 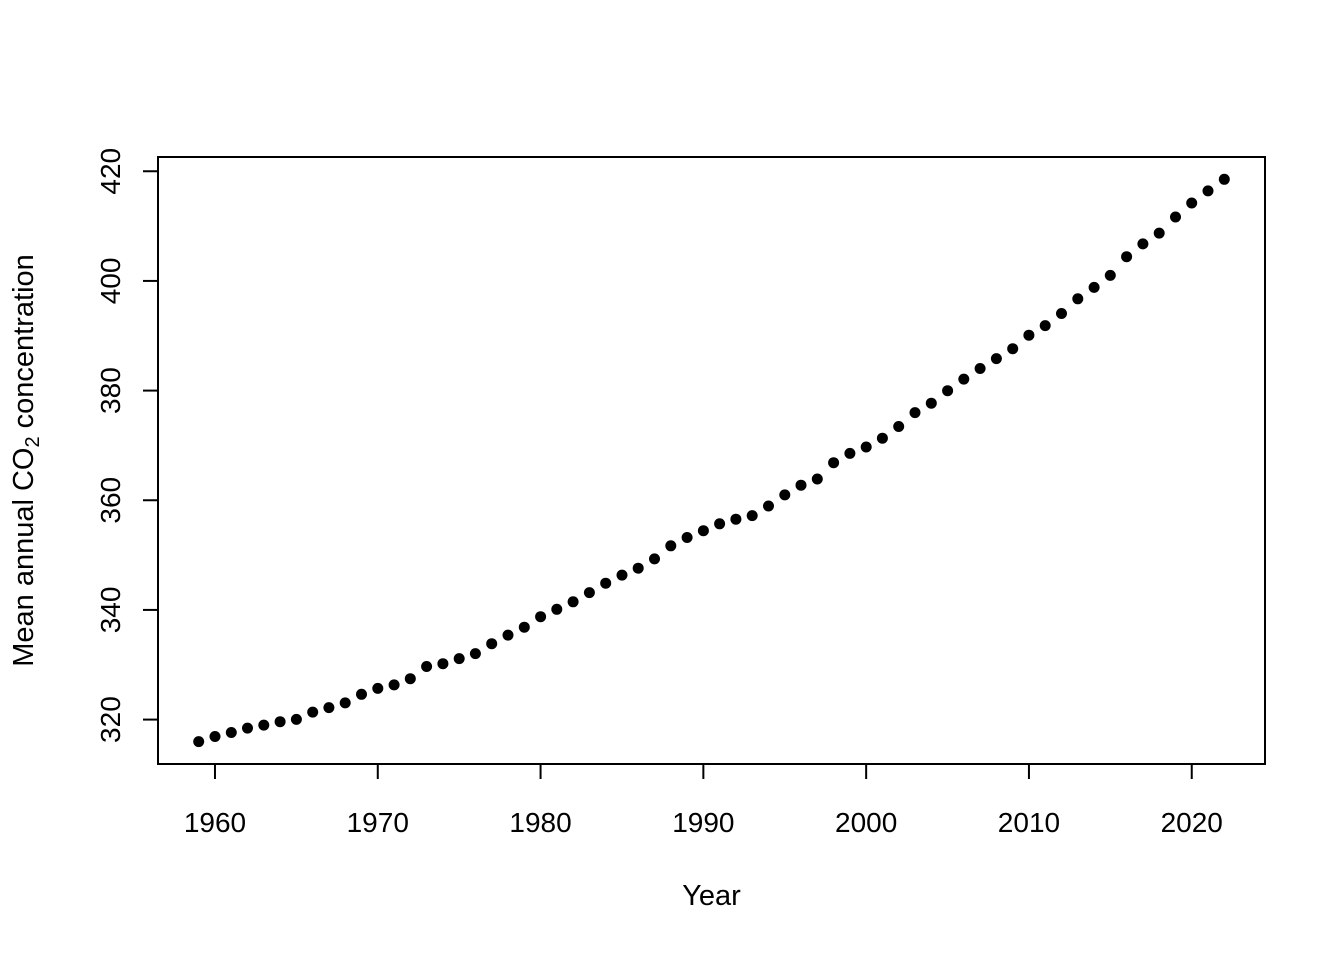 I want to click on y-axis-title: Mean annual CO2 concentration, so click(x=26, y=460).